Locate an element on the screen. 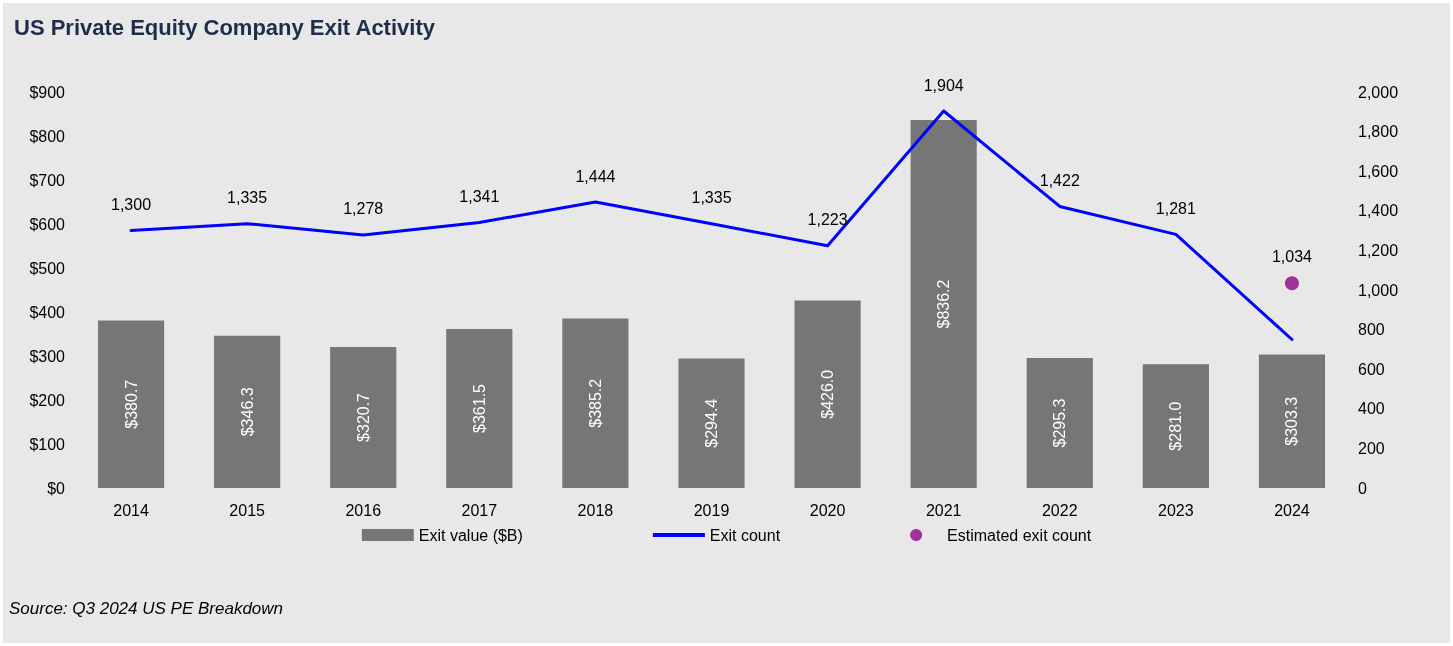 The image size is (1453, 646). data-label: $385.2 is located at coordinates (595, 403).